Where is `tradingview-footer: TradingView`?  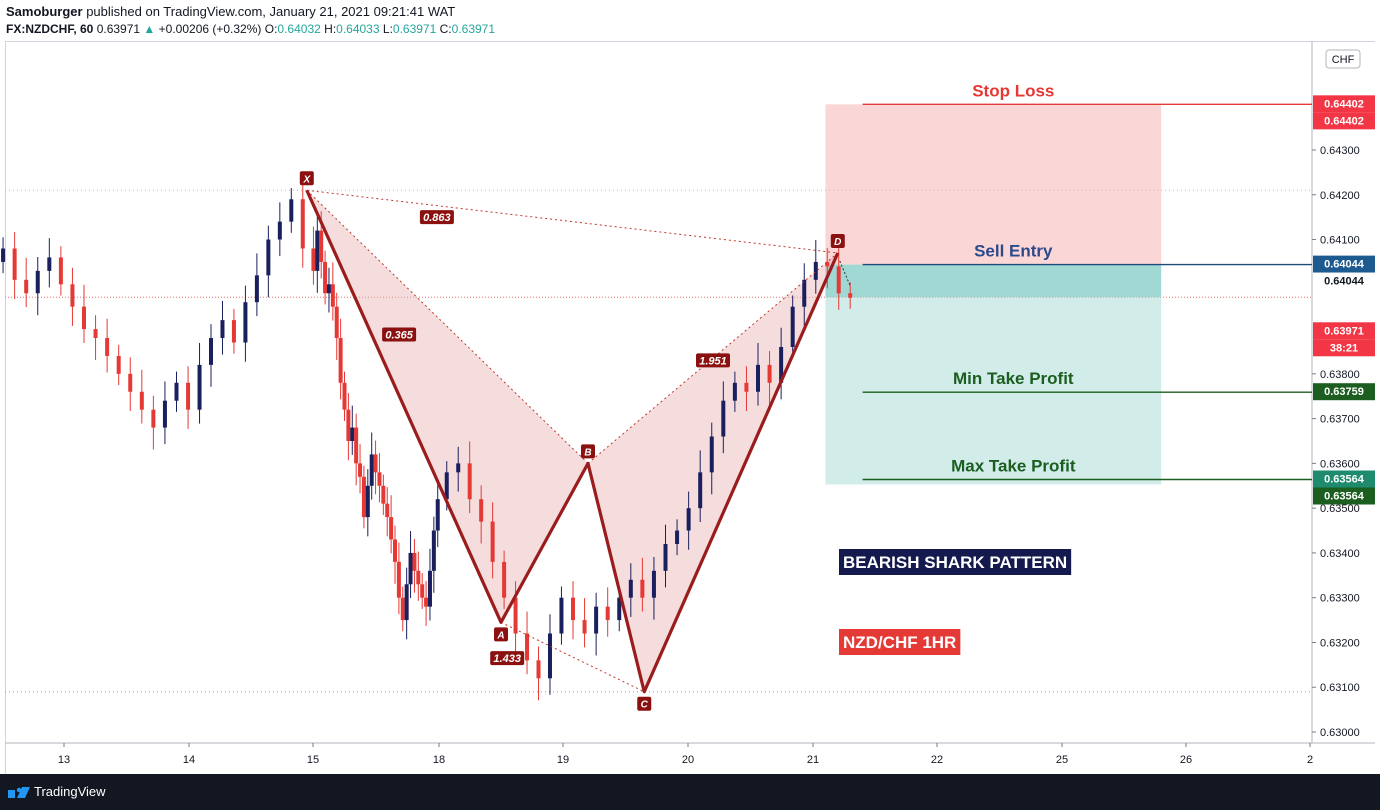
tradingview-footer: TradingView is located at coordinates (690, 792).